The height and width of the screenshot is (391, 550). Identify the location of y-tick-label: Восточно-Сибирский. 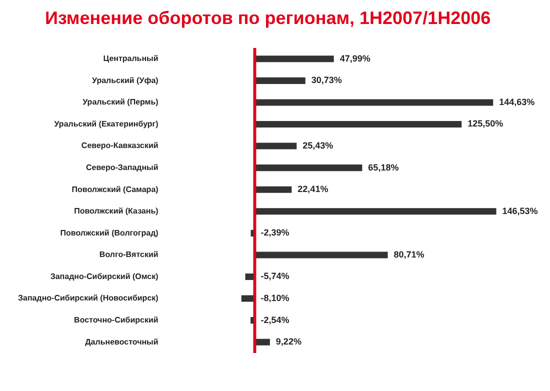
(116, 320).